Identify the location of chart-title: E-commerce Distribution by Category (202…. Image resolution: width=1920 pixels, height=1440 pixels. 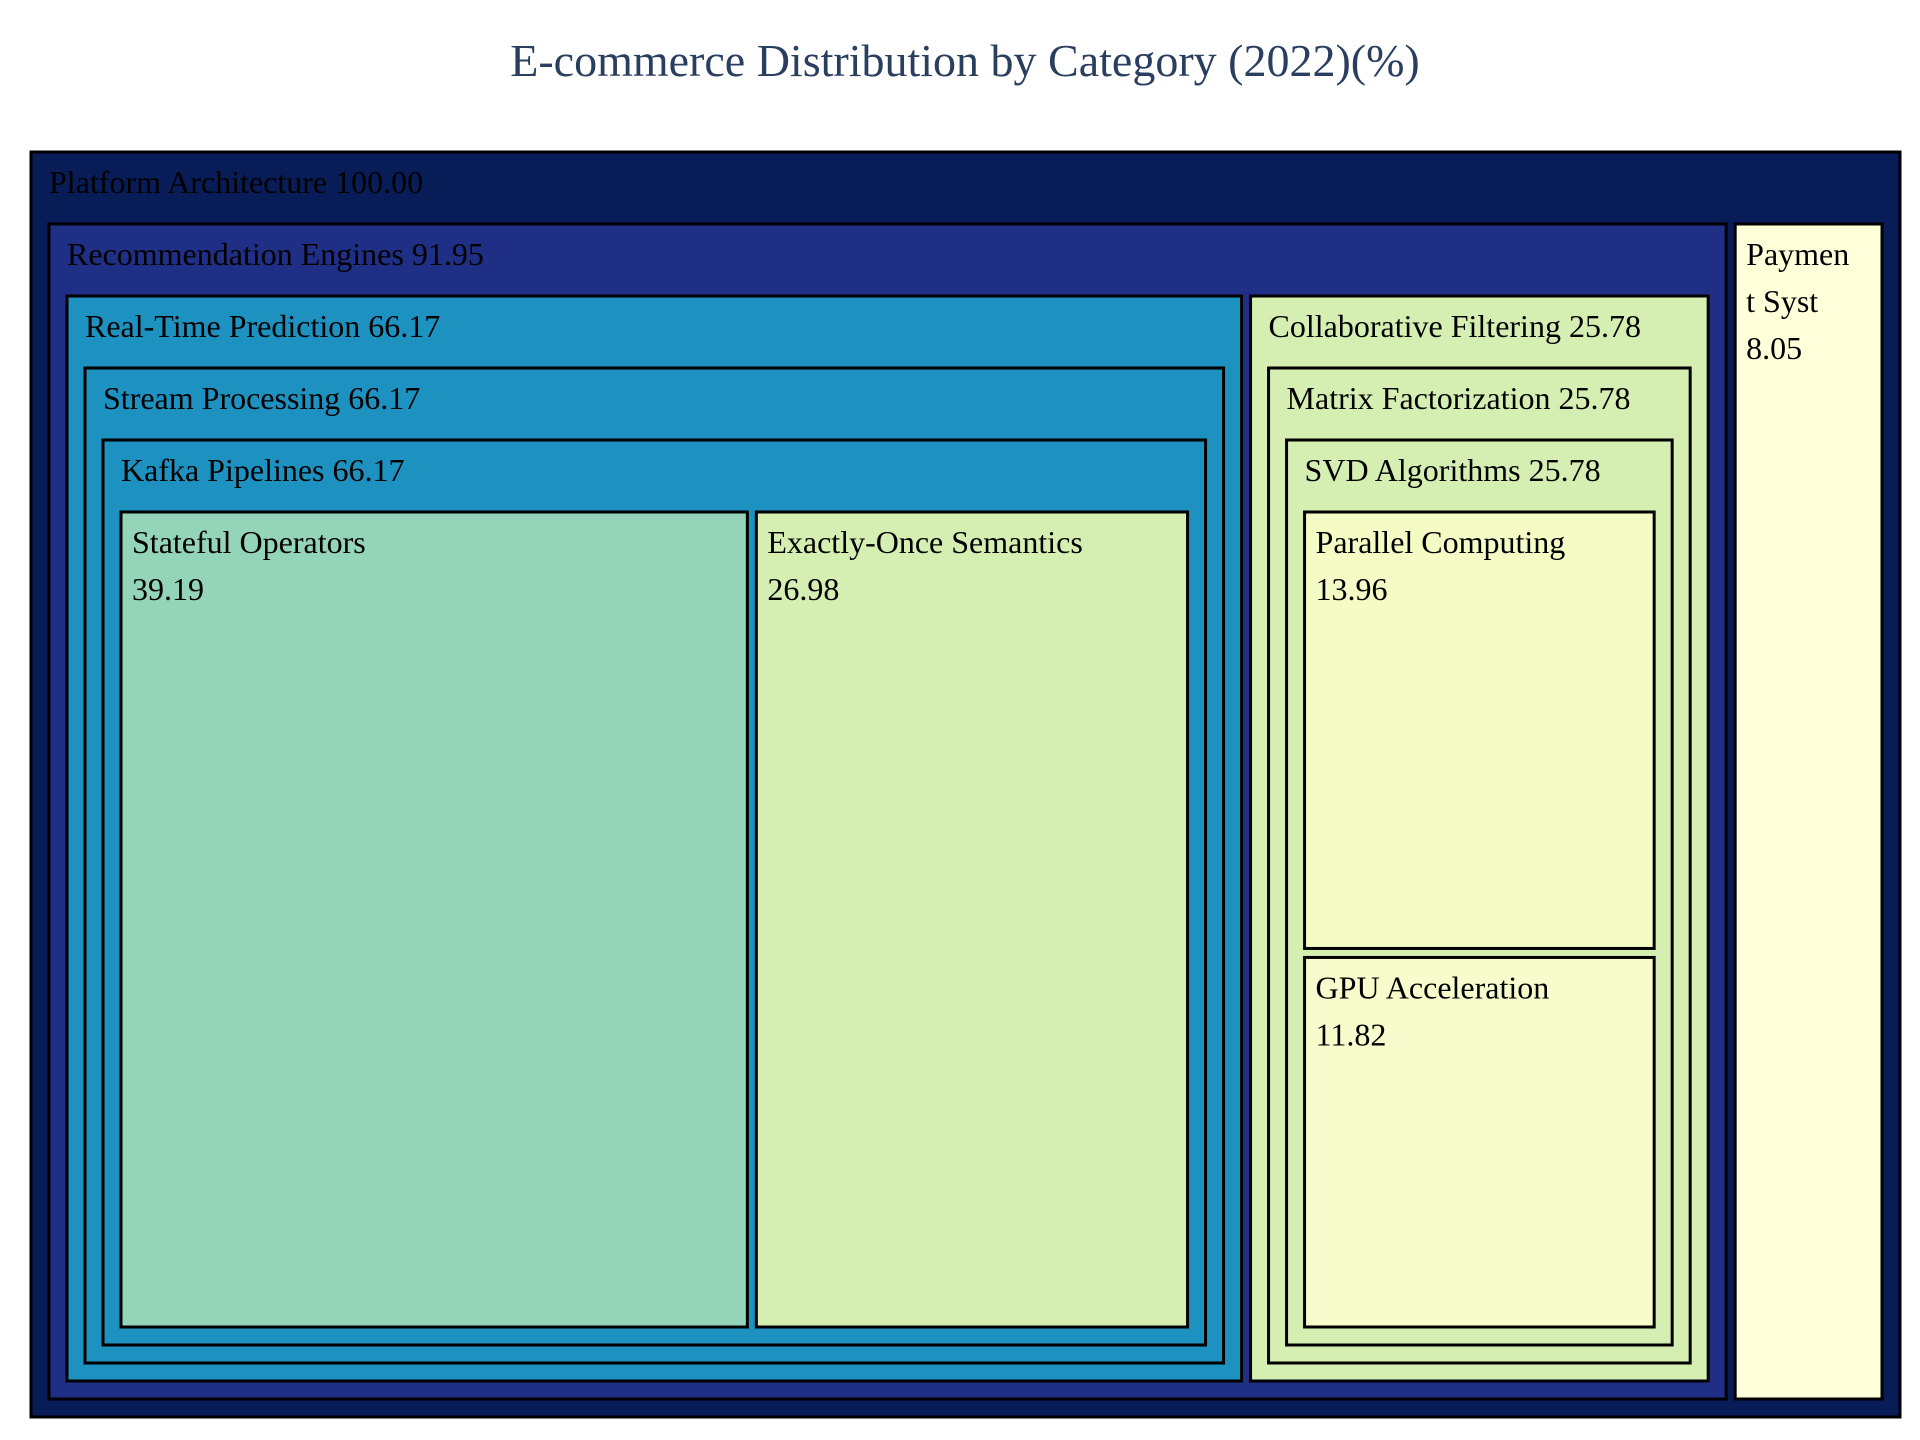
(965, 60).